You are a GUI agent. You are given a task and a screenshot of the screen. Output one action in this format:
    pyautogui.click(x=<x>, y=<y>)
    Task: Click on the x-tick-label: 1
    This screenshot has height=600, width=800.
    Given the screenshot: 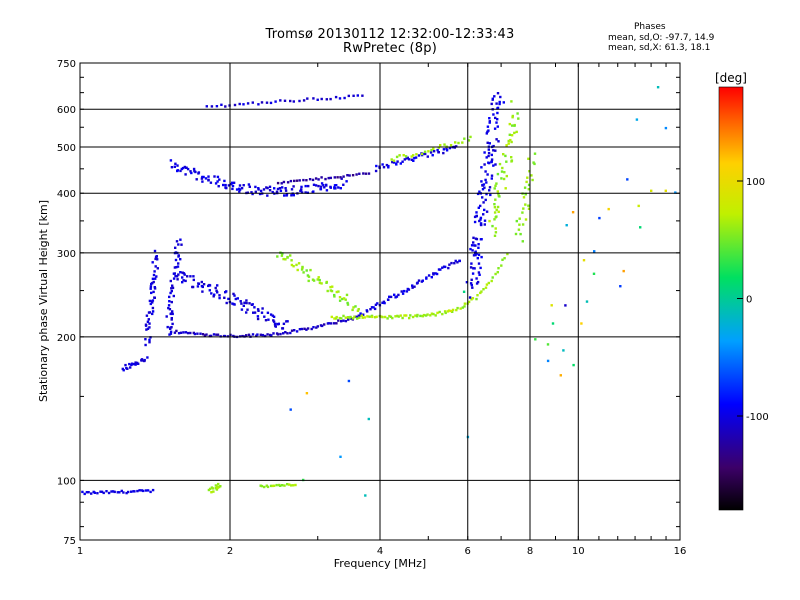 What is the action you would take?
    pyautogui.click(x=80, y=551)
    